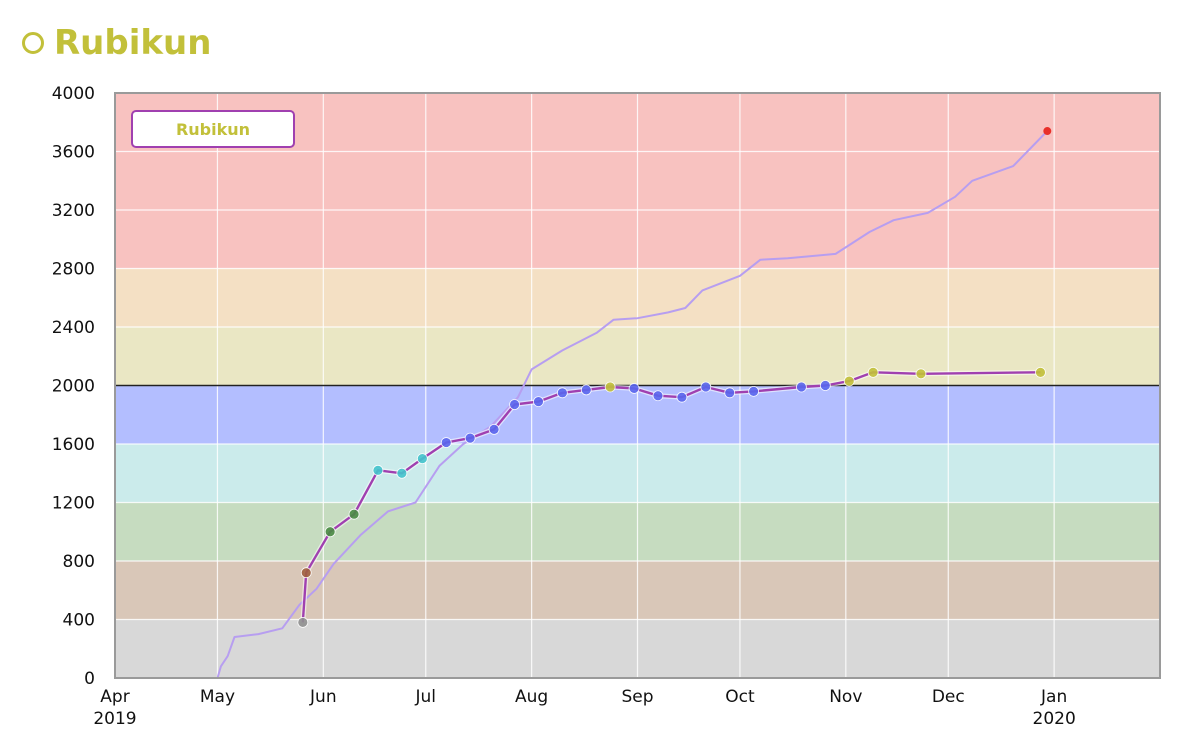  Describe the element at coordinates (73, 94) in the screenshot. I see `y-tick-label-4000: 4000` at that location.